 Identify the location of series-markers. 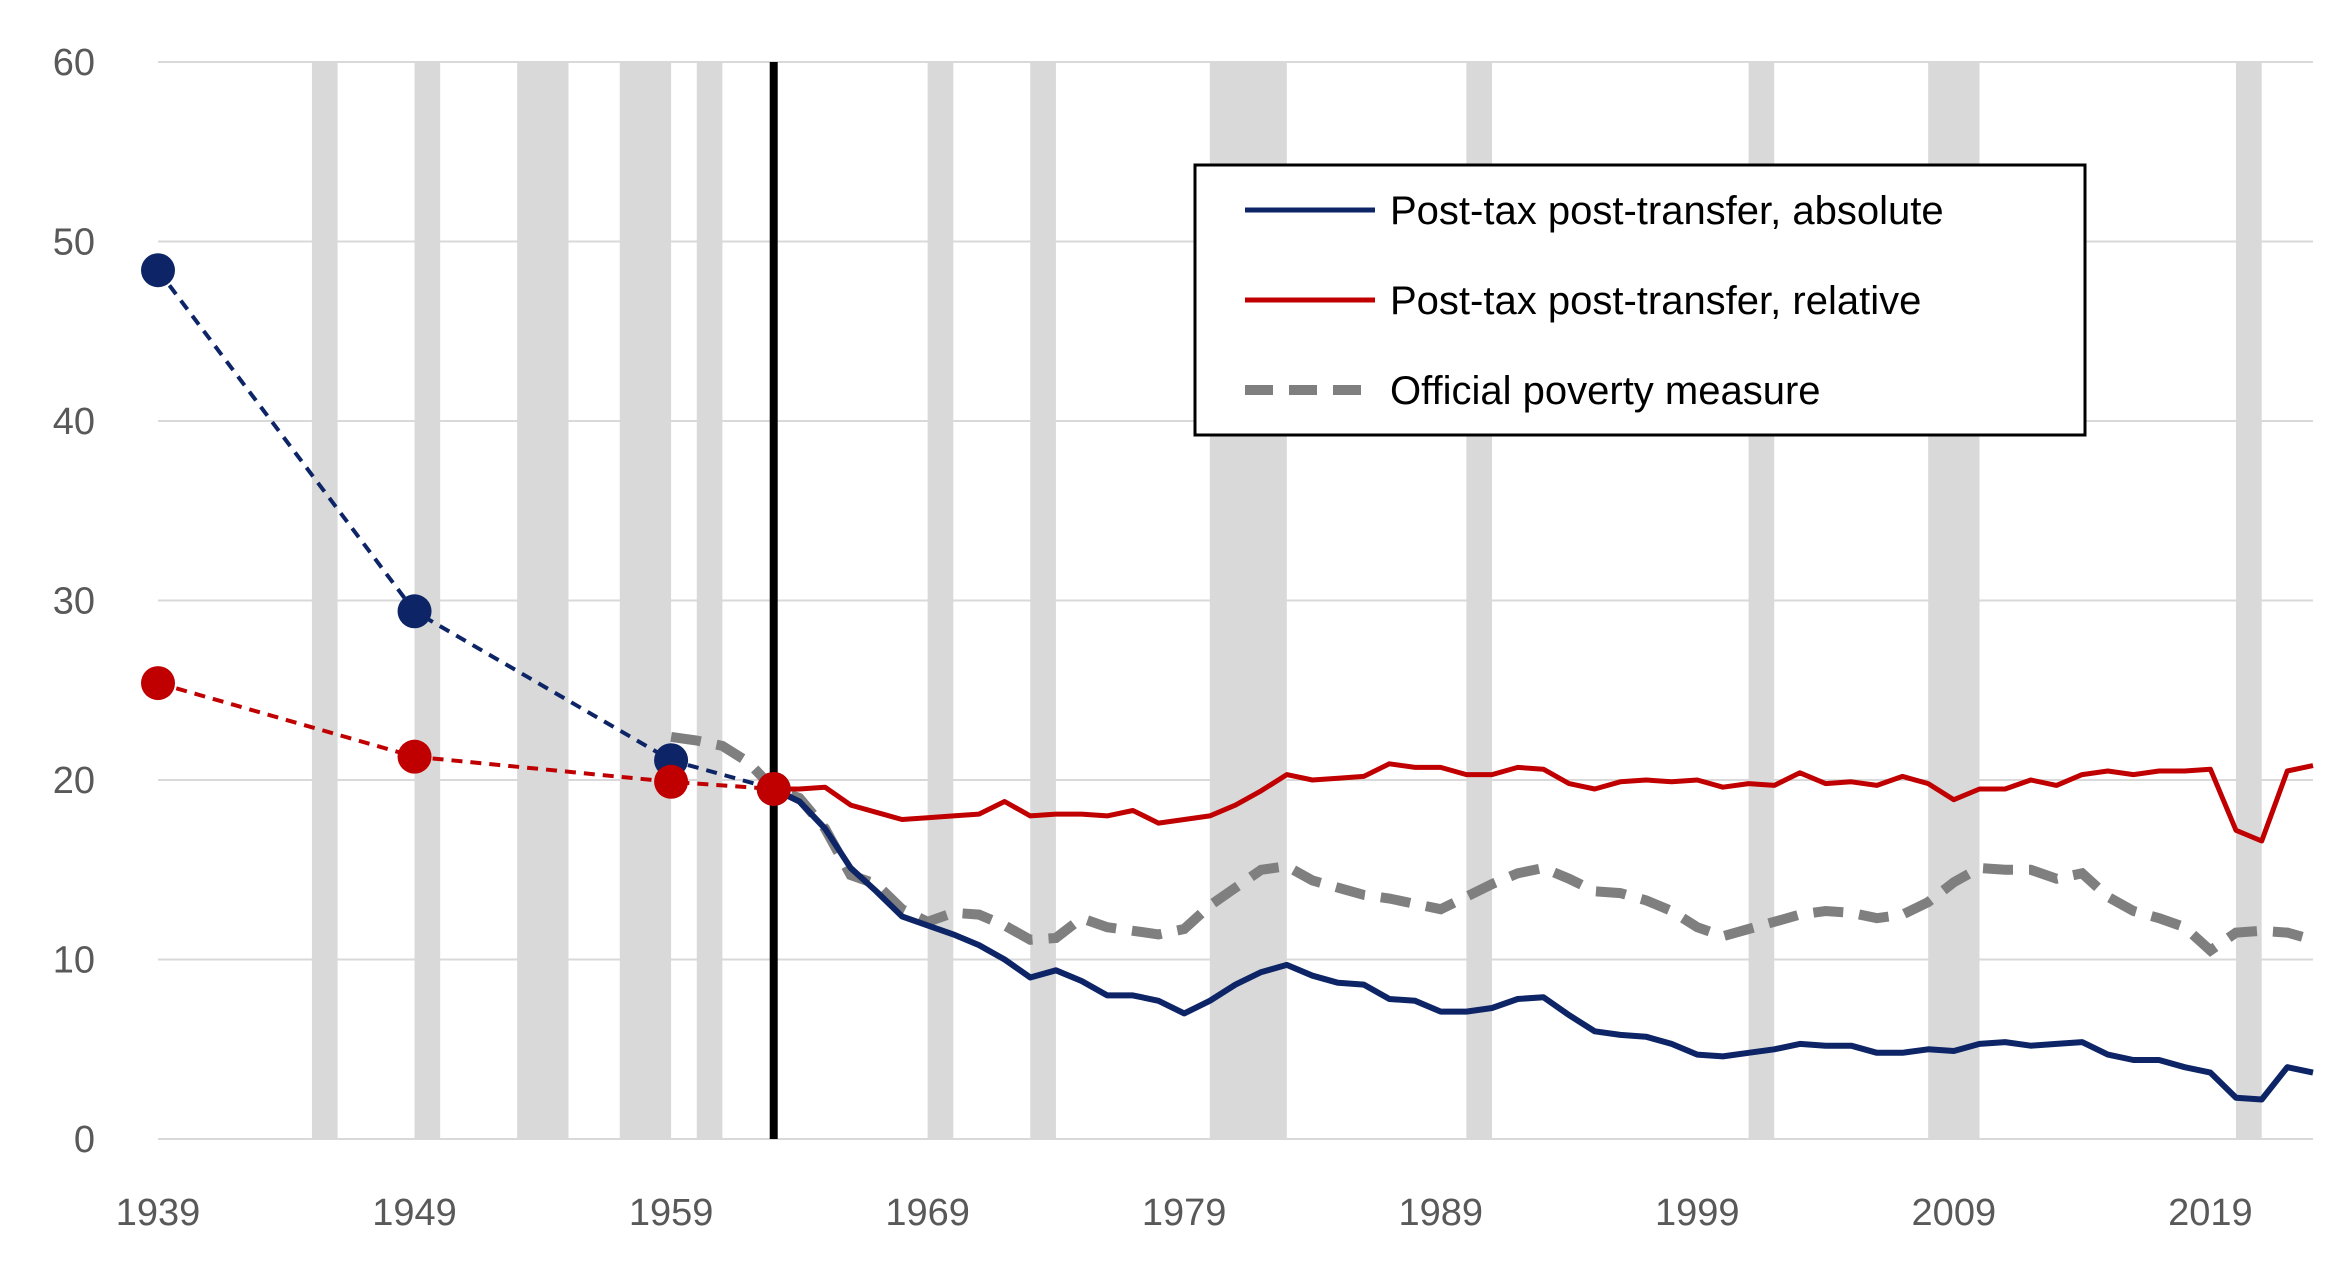
(466, 529).